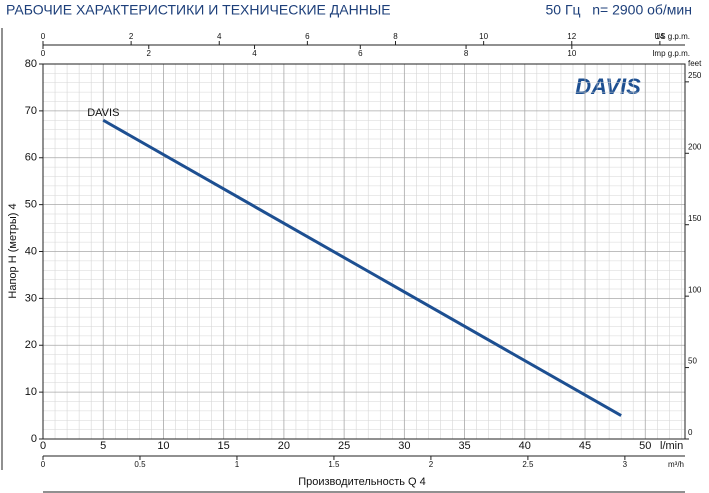  I want to click on y-tick-label: 20, so click(31, 345).